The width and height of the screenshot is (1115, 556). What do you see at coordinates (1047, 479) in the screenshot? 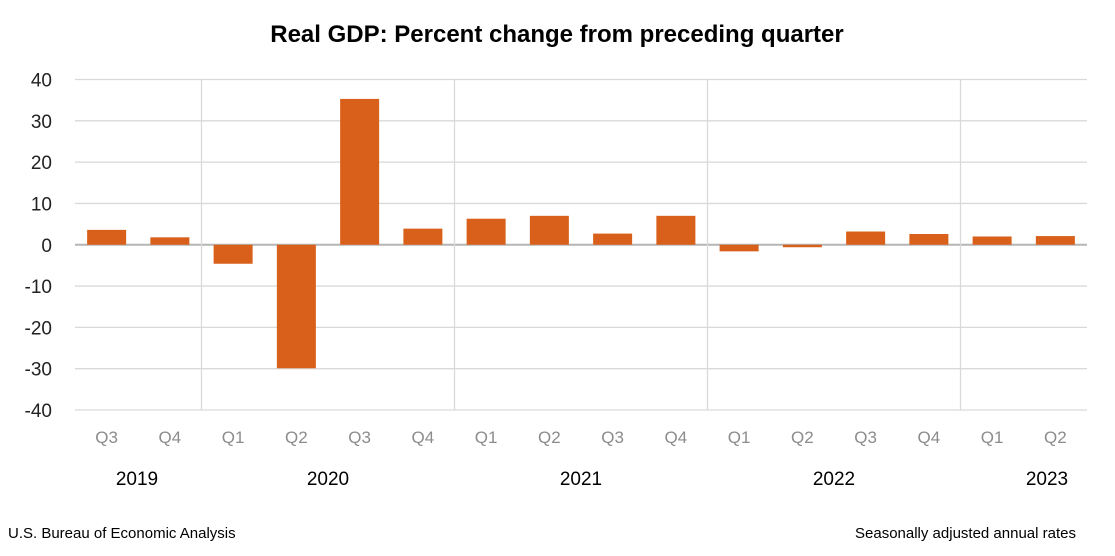
I see `year-label: 2023` at bounding box center [1047, 479].